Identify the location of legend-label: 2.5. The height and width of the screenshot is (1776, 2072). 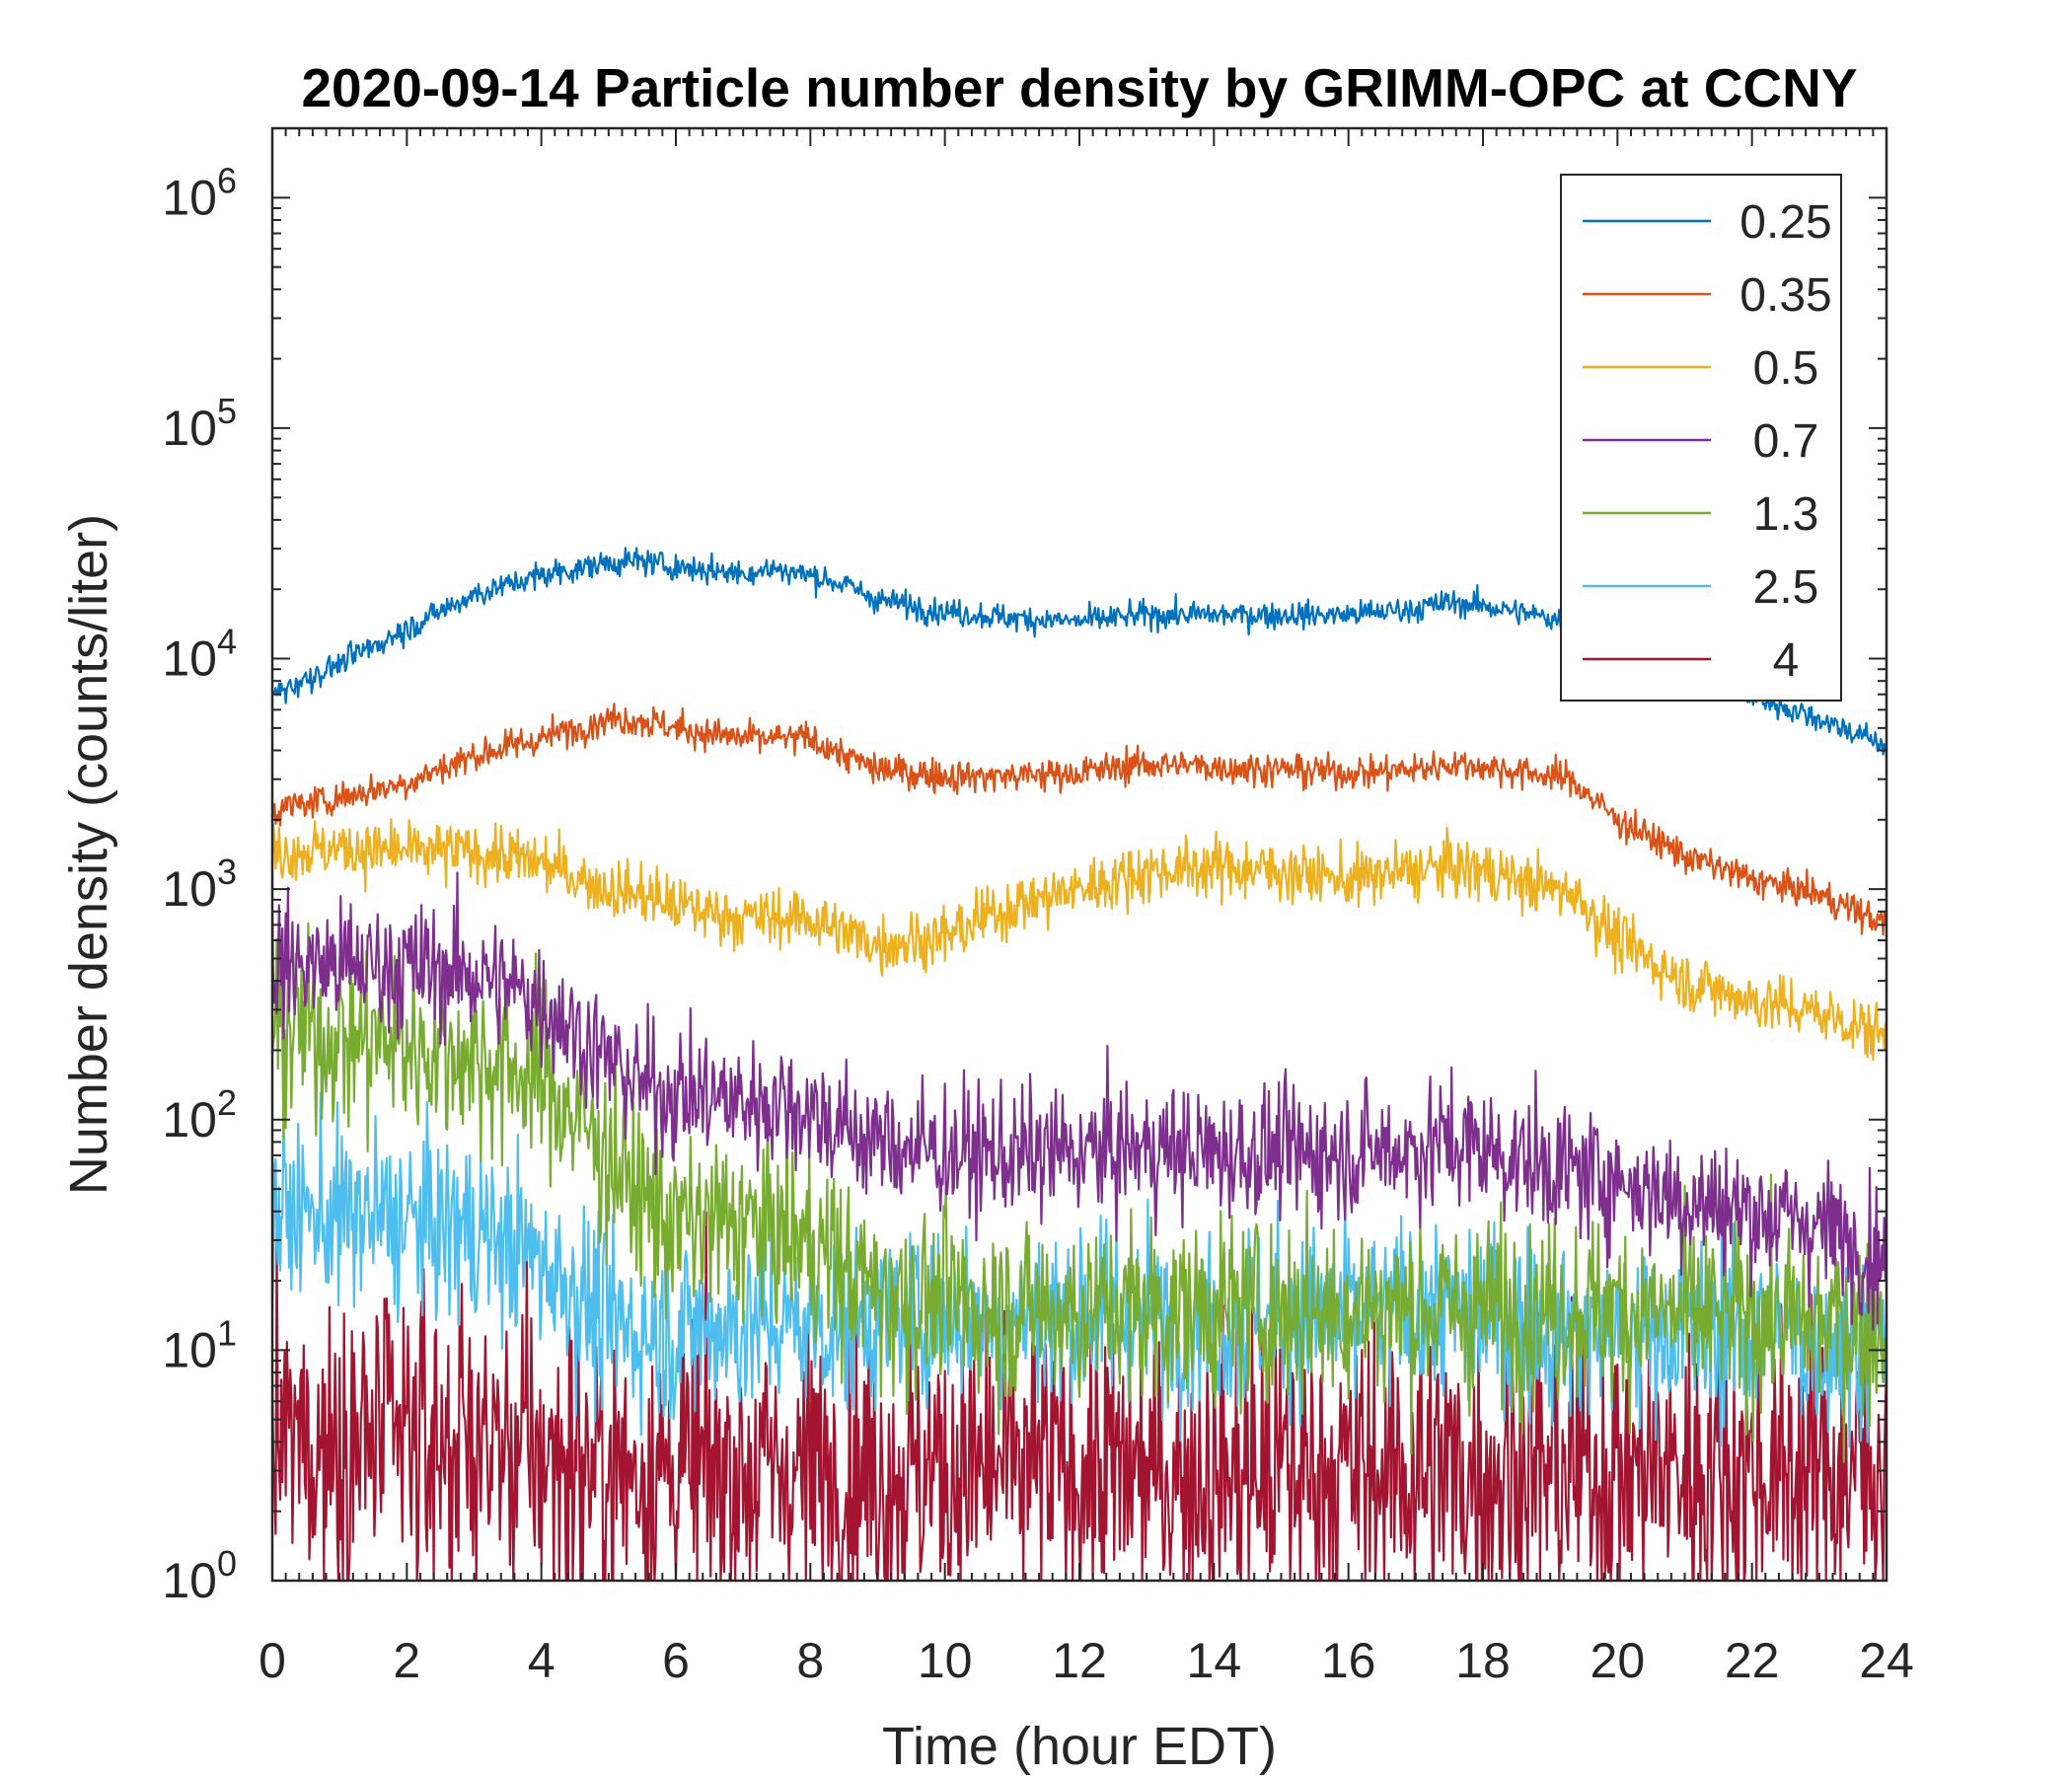
(1786, 588).